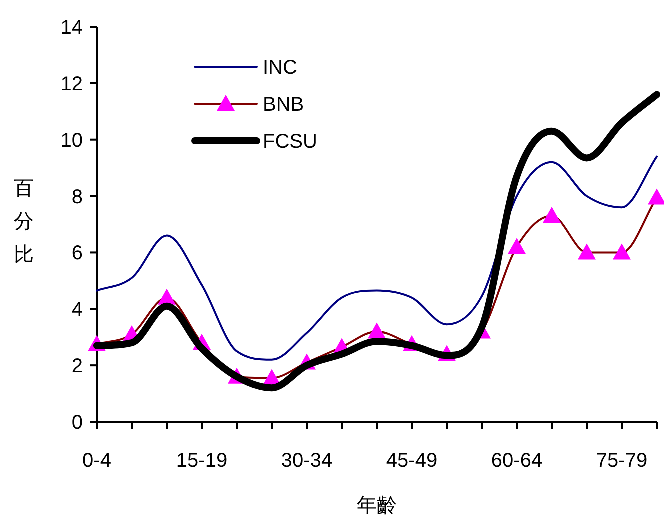 This screenshot has width=664, height=521. Describe the element at coordinates (280, 68) in the screenshot. I see `legend-label: INC` at that location.